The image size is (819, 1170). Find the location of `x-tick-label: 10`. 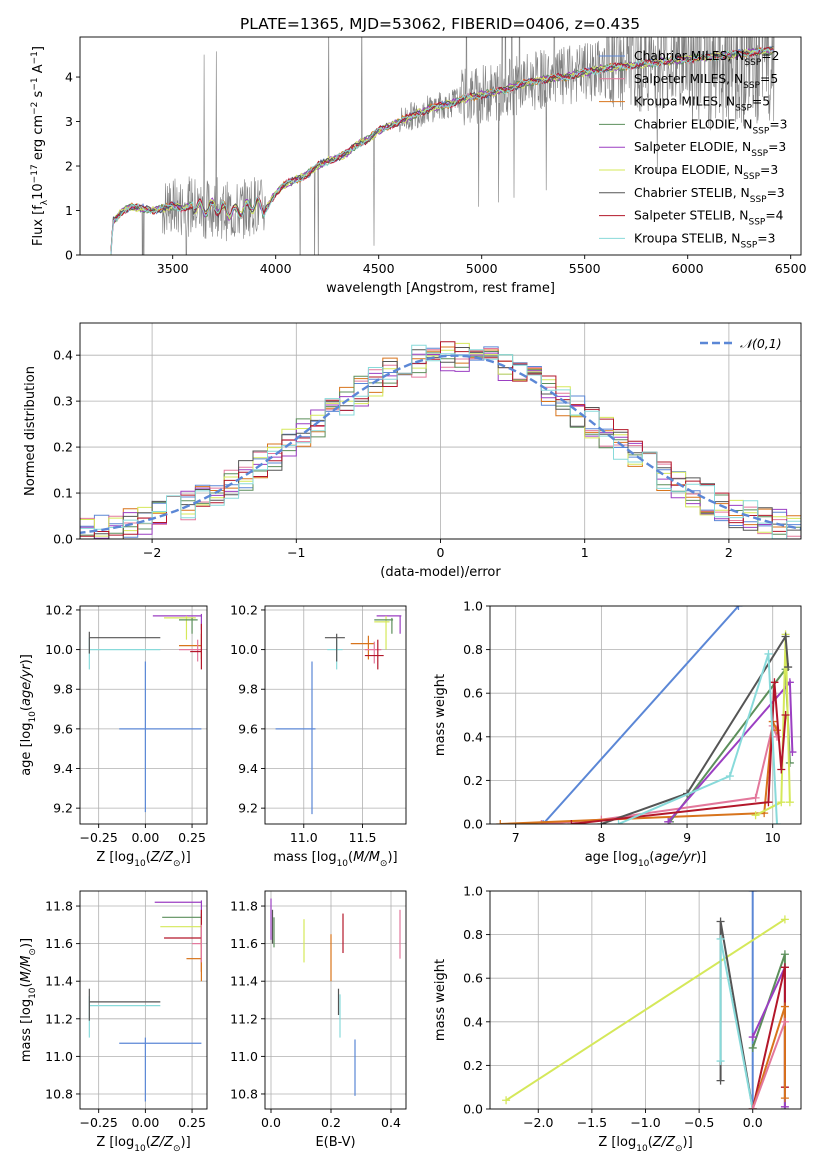

x-tick-label: 10 is located at coordinates (773, 837).